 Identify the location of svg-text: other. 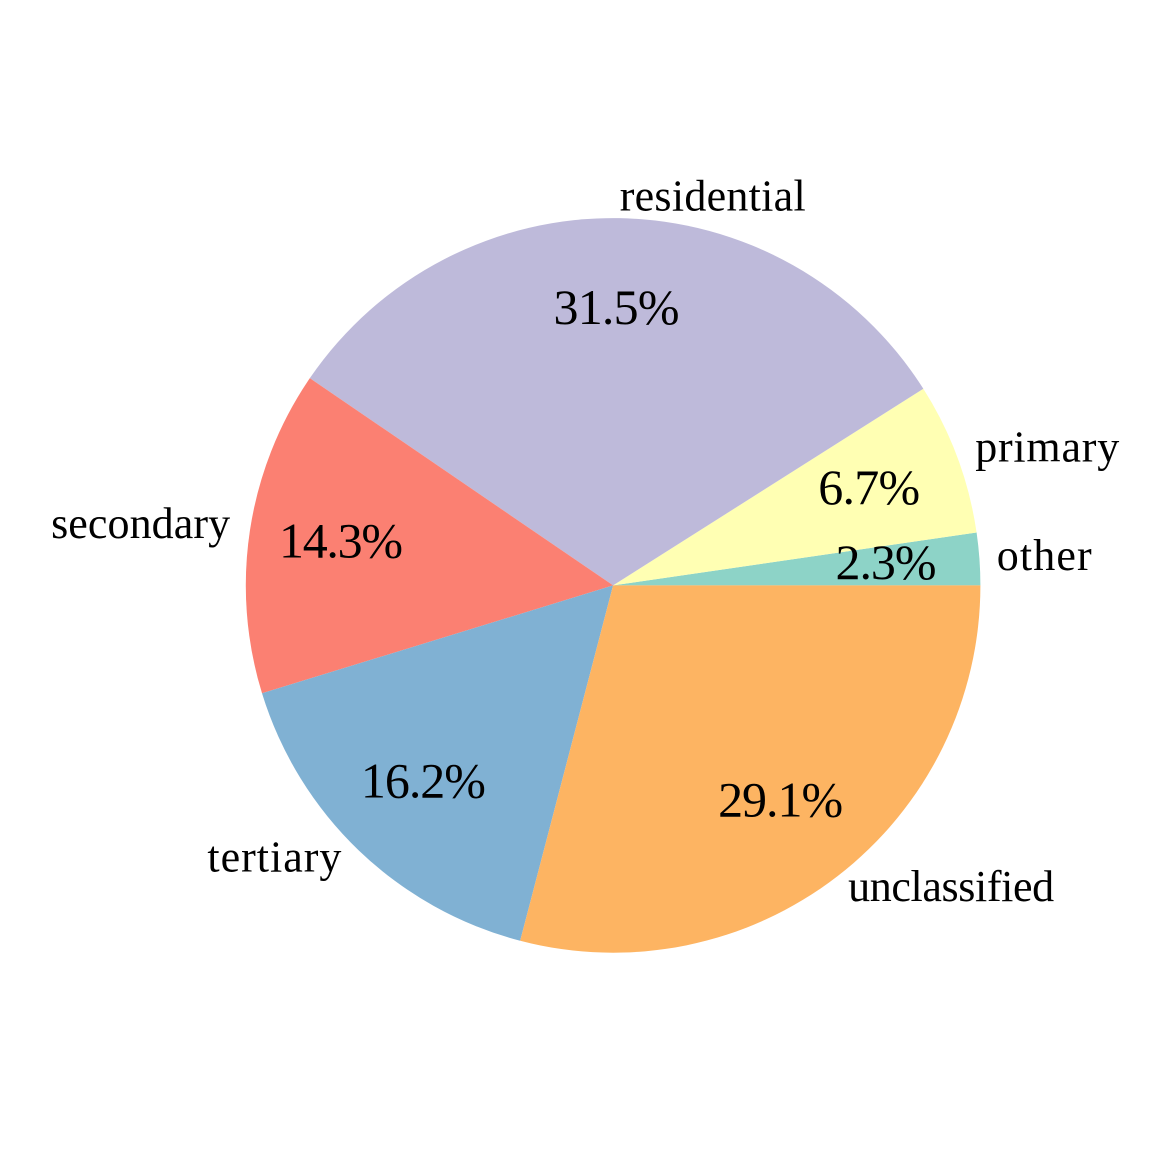
(1044, 555).